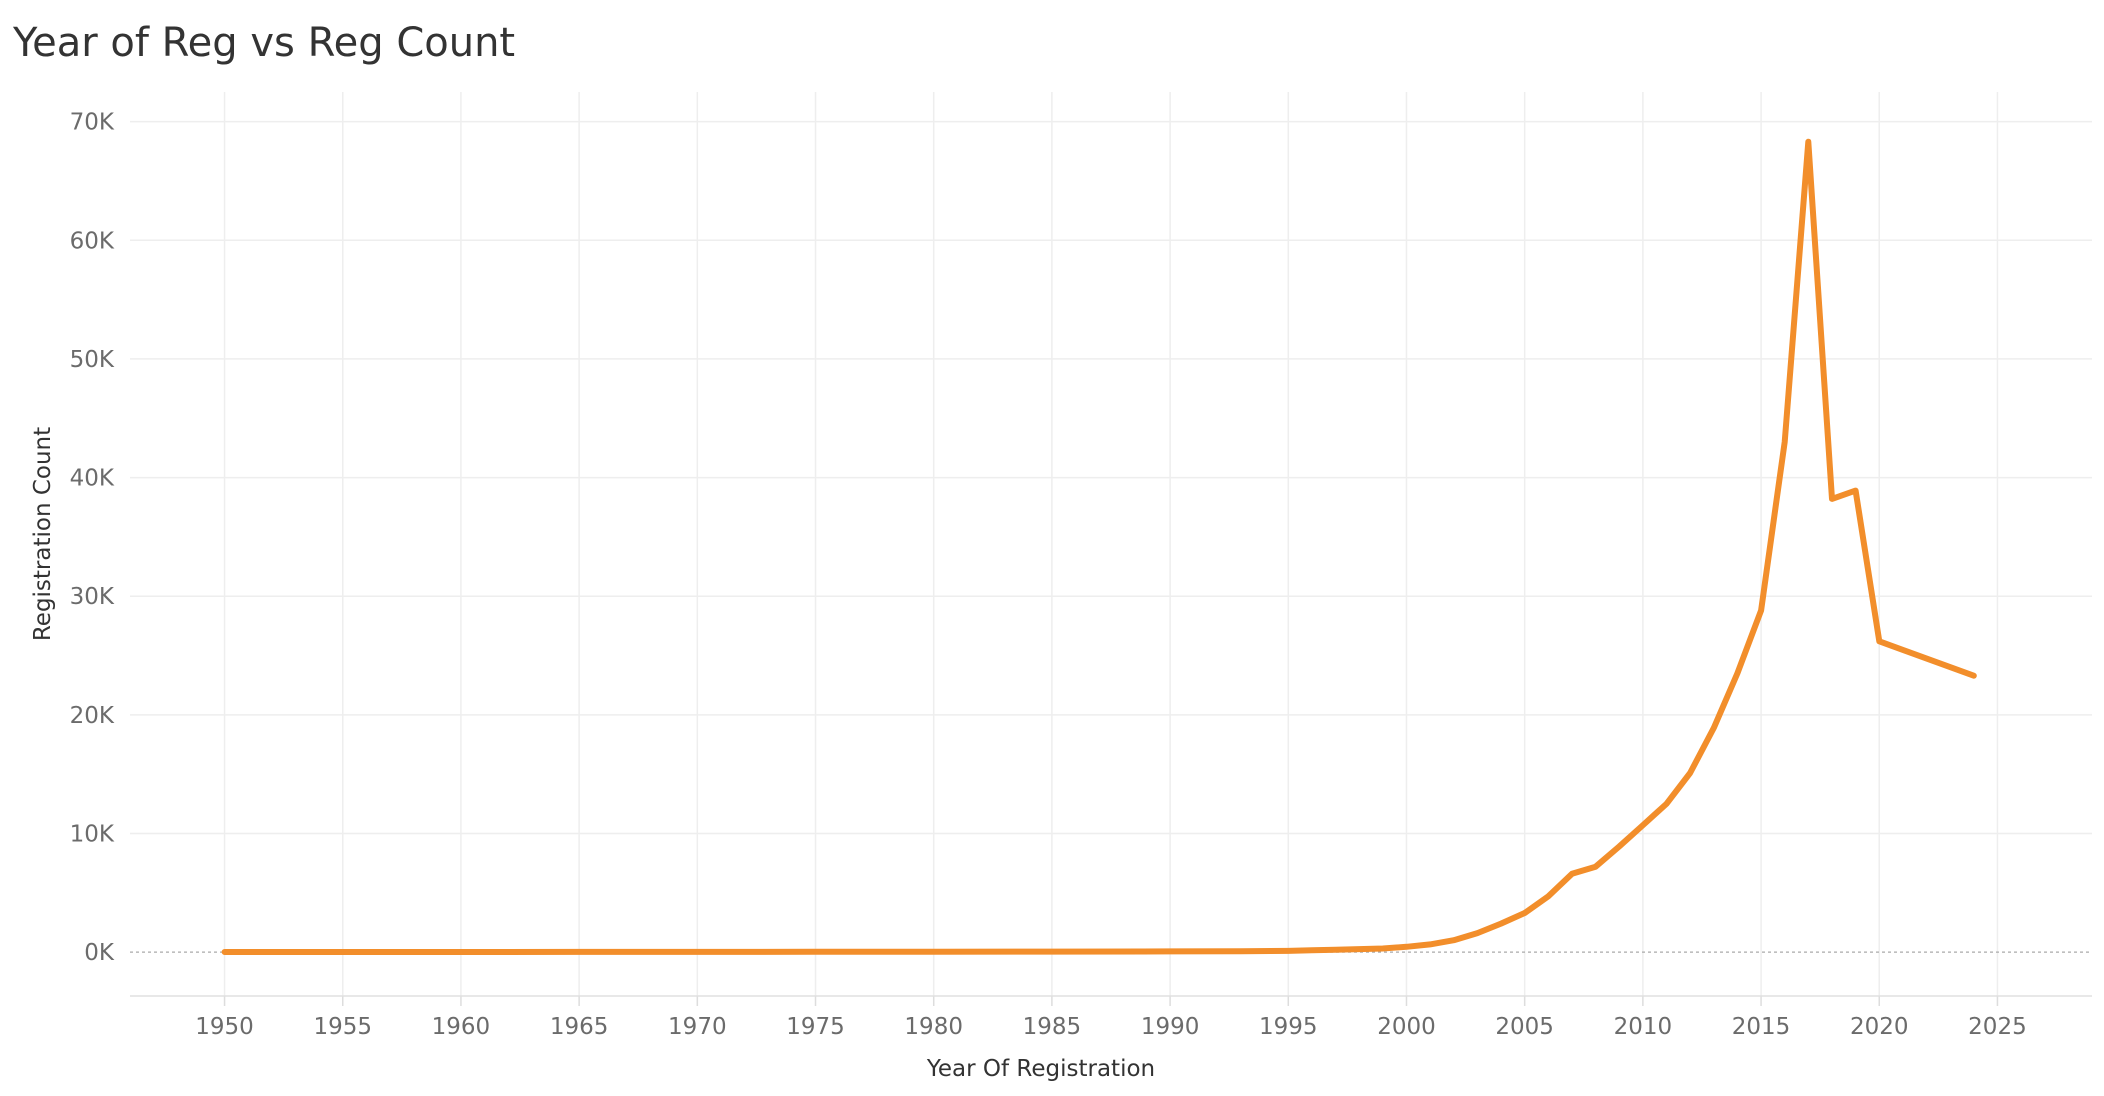  What do you see at coordinates (224, 1027) in the screenshot?
I see `x-tick-label: 1950` at bounding box center [224, 1027].